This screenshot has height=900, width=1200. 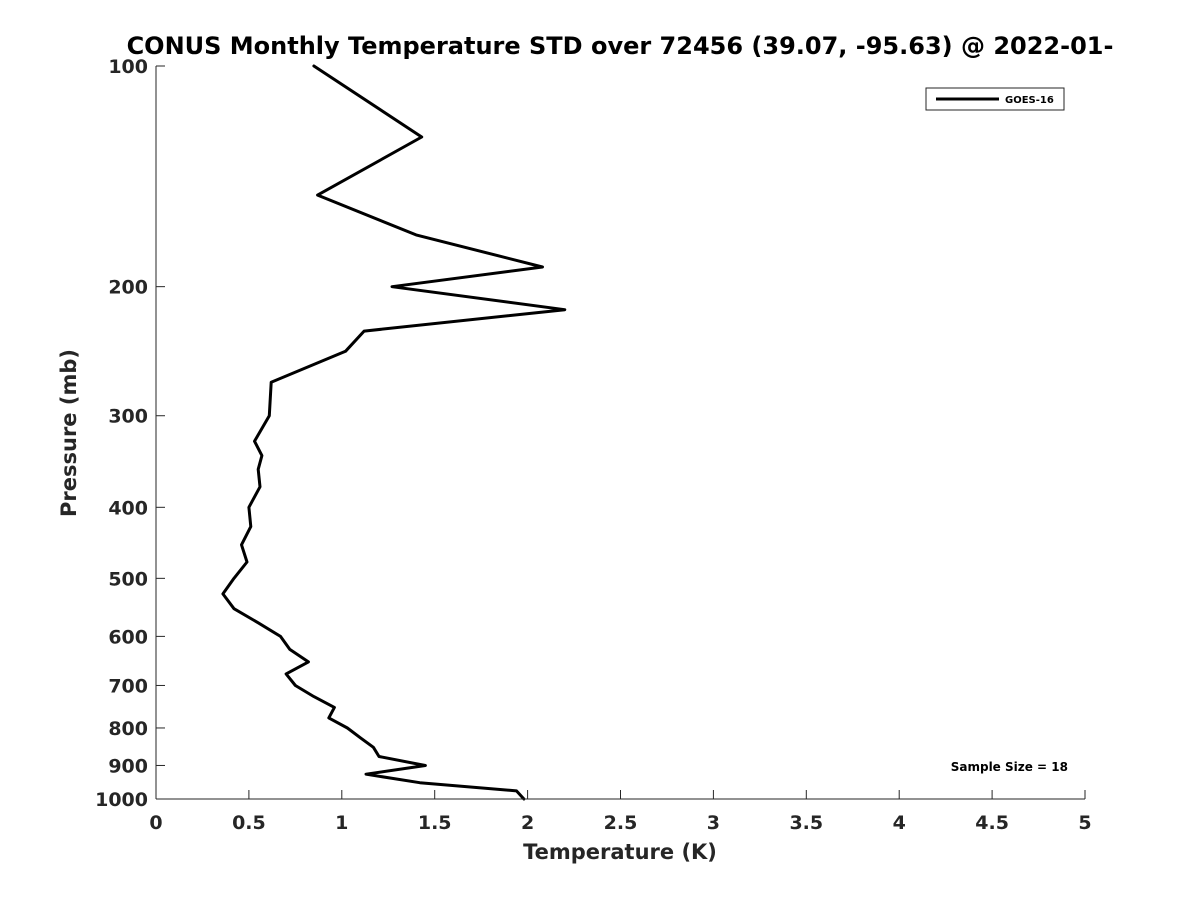 I want to click on y-tick-label: 600, so click(x=128, y=637).